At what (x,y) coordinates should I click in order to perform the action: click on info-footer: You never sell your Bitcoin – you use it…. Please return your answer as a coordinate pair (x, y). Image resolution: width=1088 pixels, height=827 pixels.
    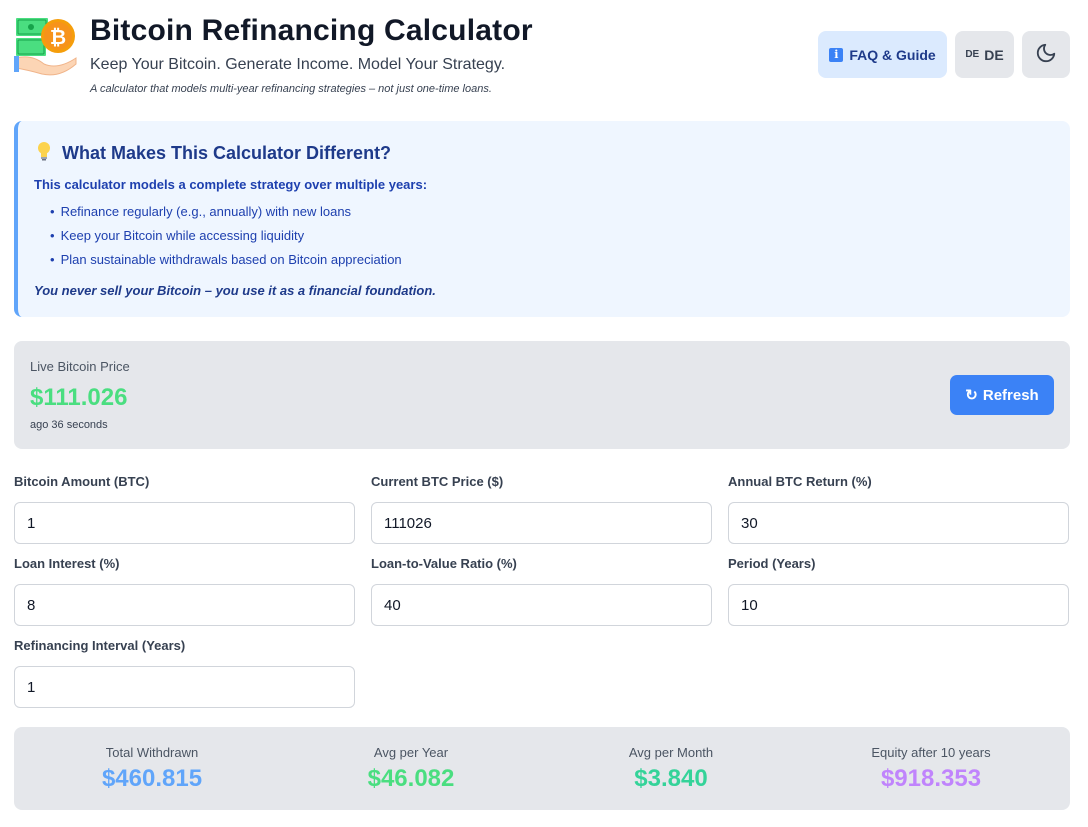
    Looking at the image, I should click on (235, 290).